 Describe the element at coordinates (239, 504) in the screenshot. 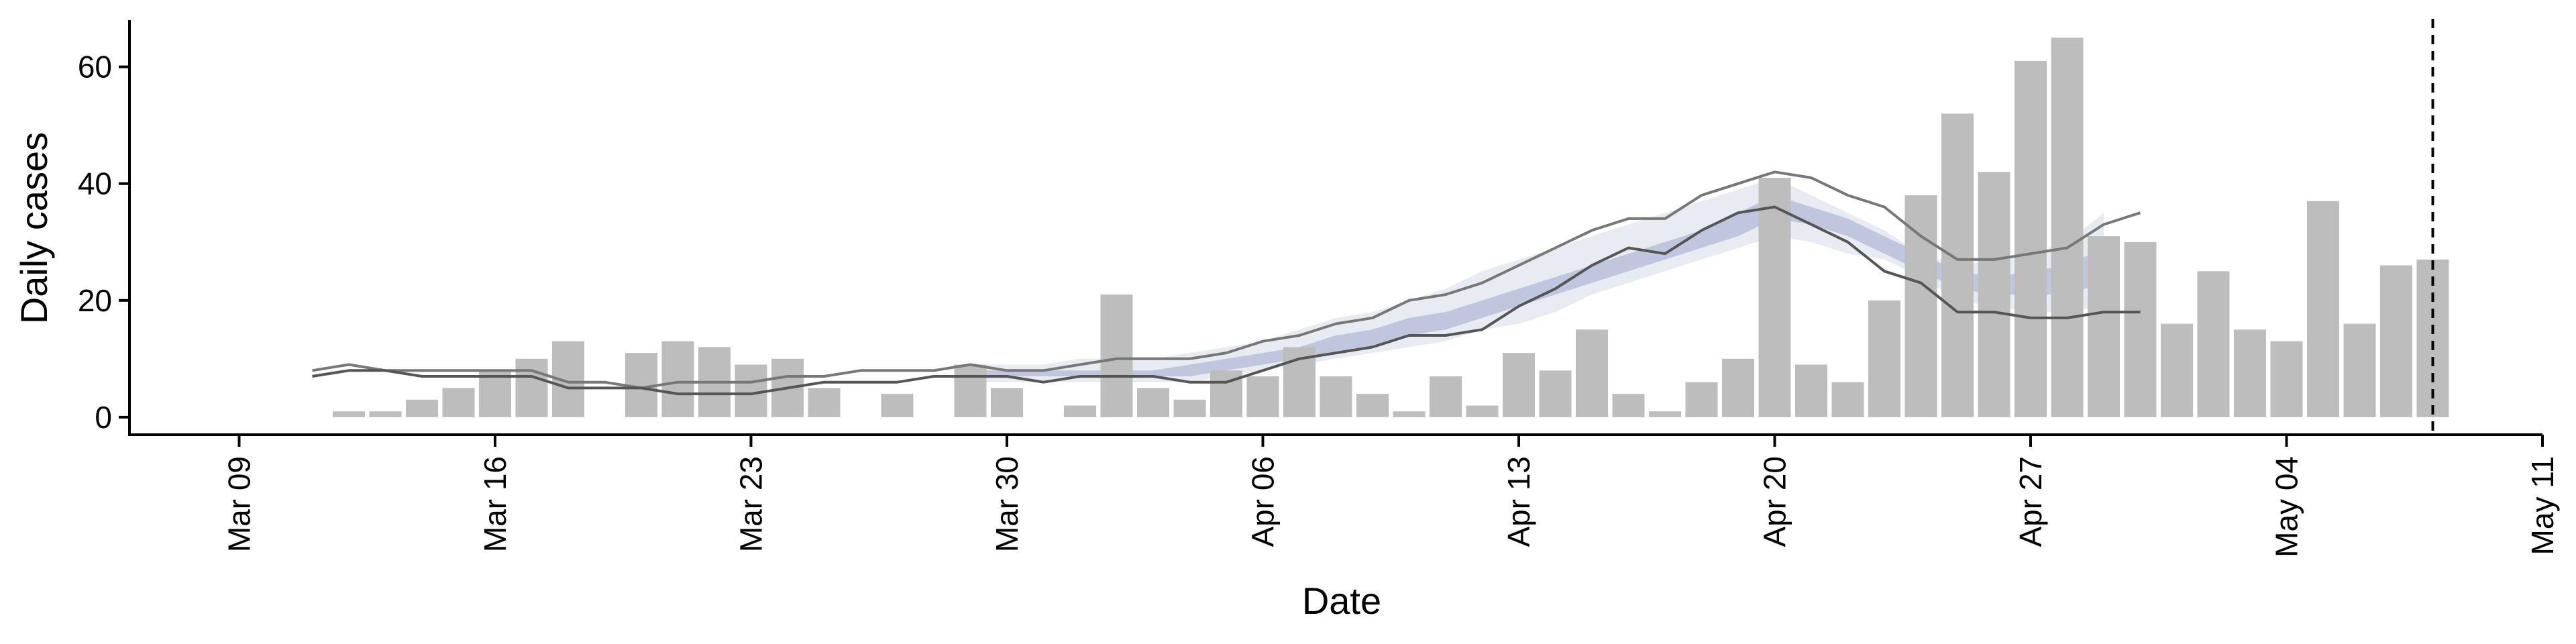

I see `x-tick-label: Mar 09` at that location.